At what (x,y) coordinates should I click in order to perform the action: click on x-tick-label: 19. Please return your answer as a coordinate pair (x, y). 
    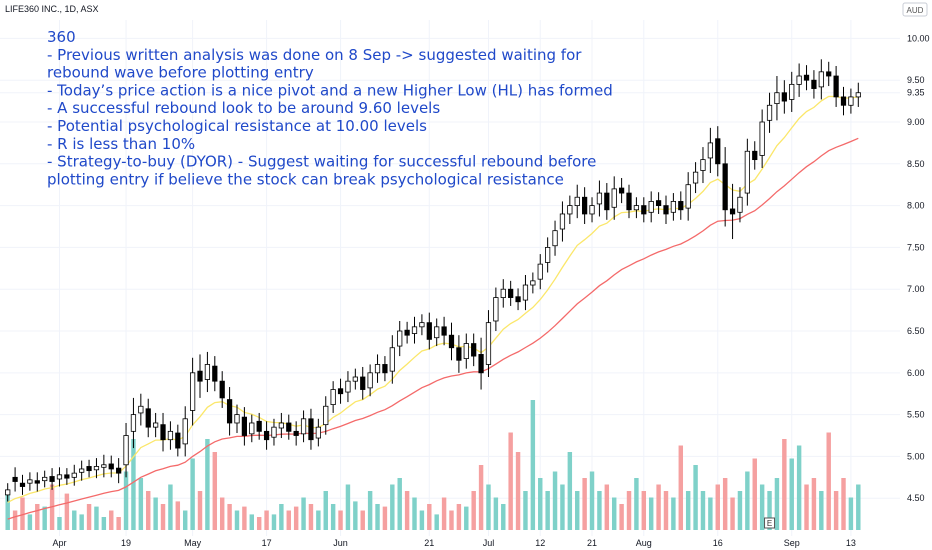
    Looking at the image, I should click on (126, 543).